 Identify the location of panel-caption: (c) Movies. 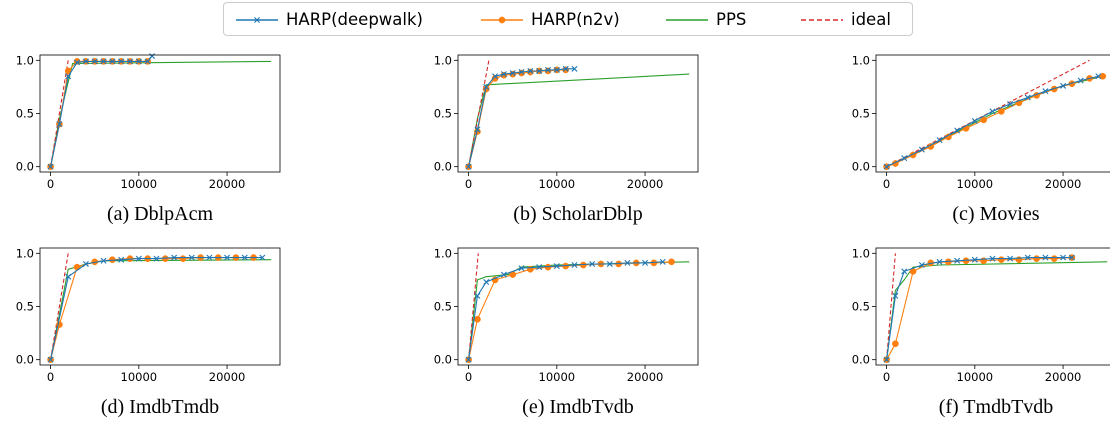
(995, 214).